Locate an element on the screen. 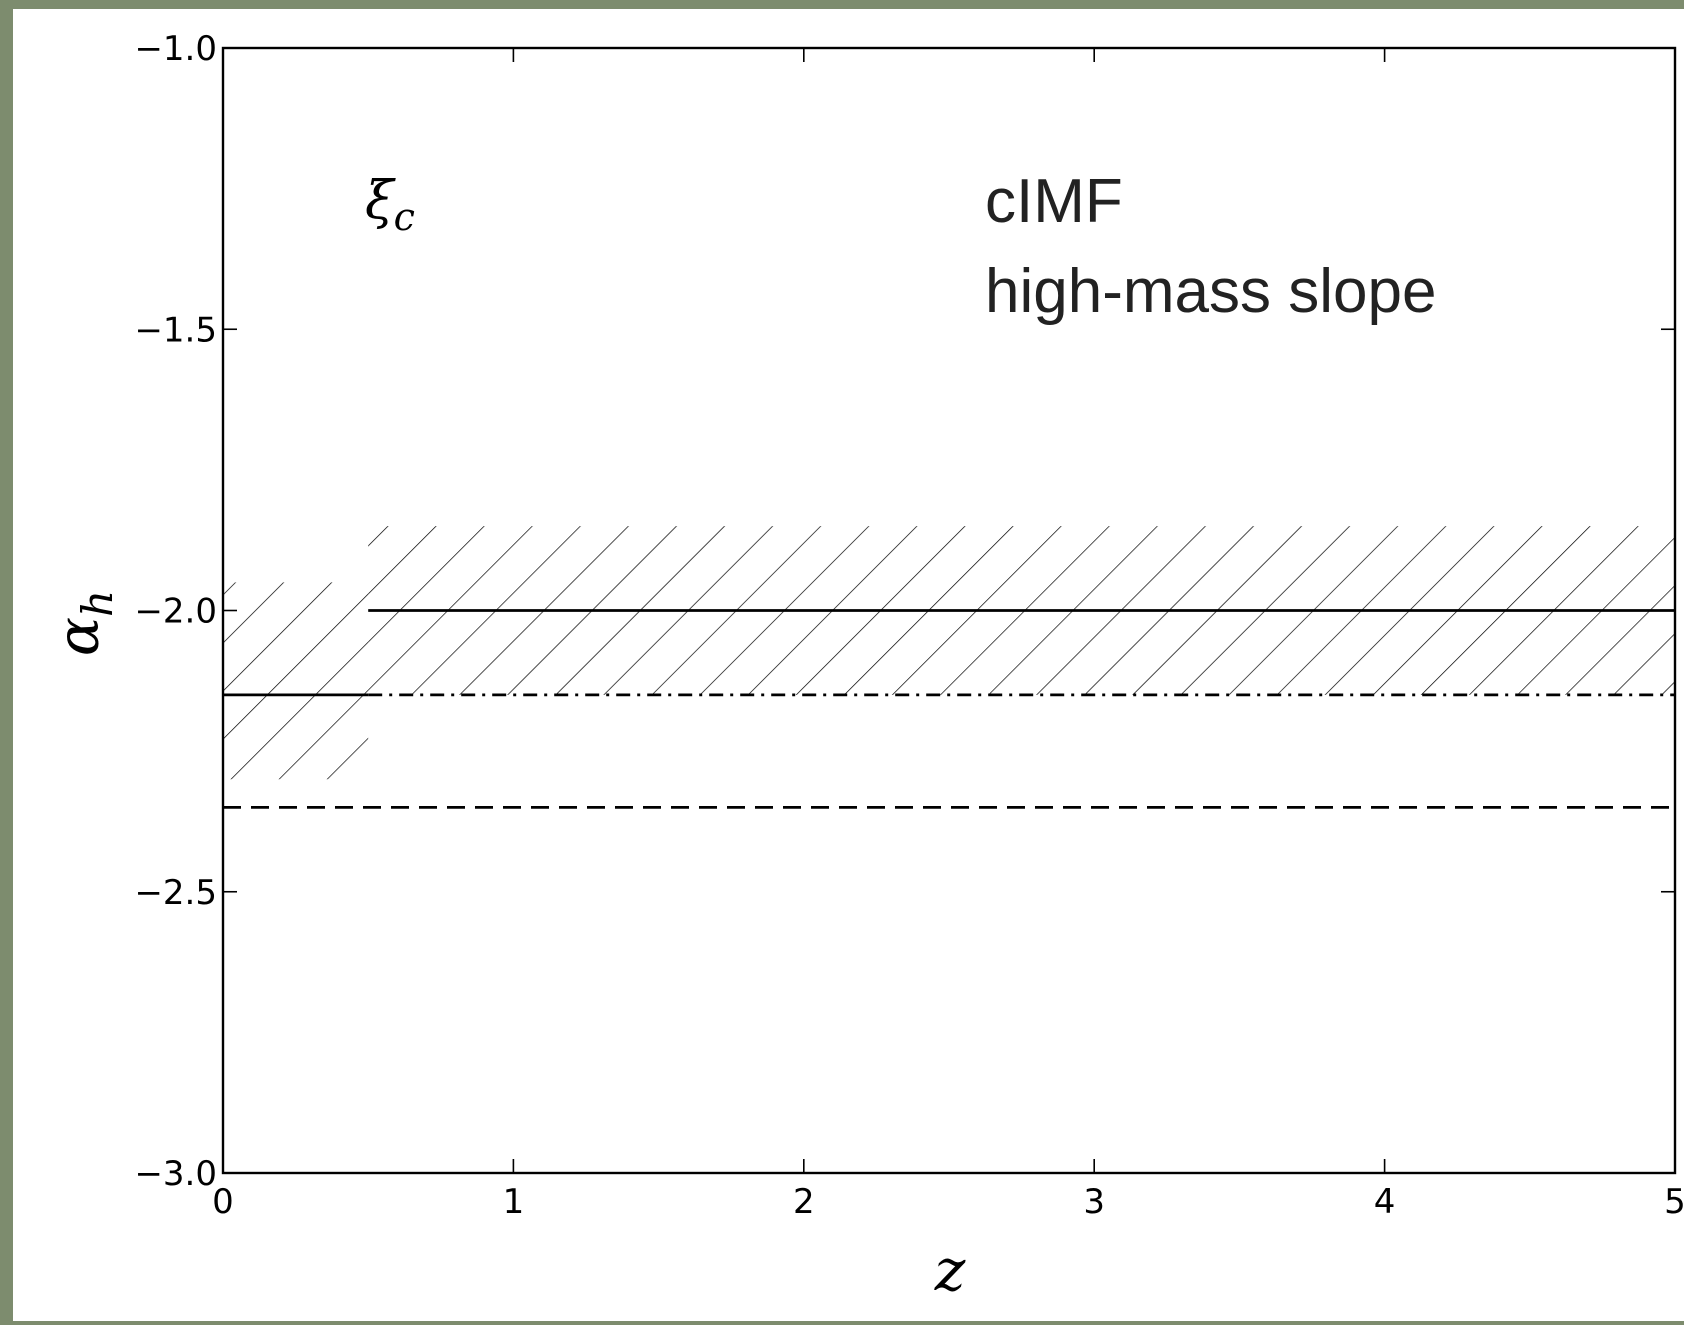 Image resolution: width=1684 pixels, height=1325 pixels. x-tick-label: 3 is located at coordinates (1094, 1202).